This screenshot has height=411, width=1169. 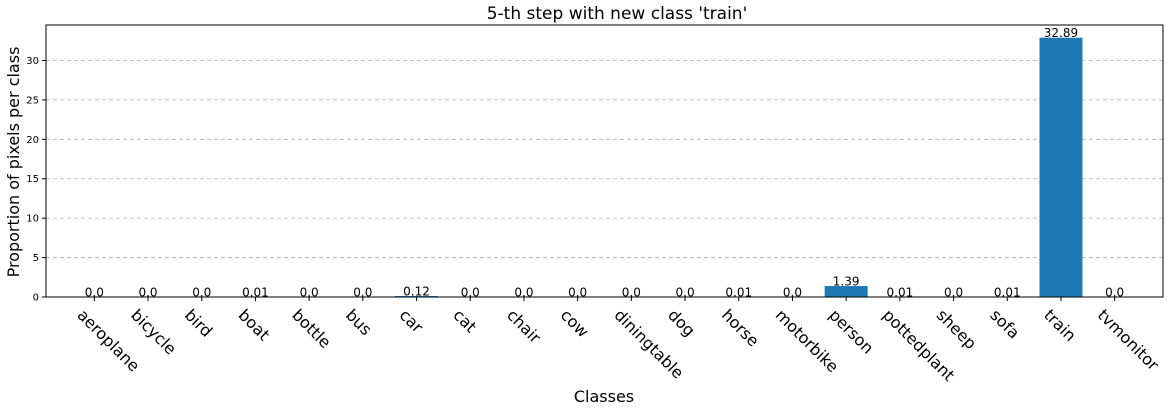 I want to click on x-tick-label: chair, so click(x=524, y=326).